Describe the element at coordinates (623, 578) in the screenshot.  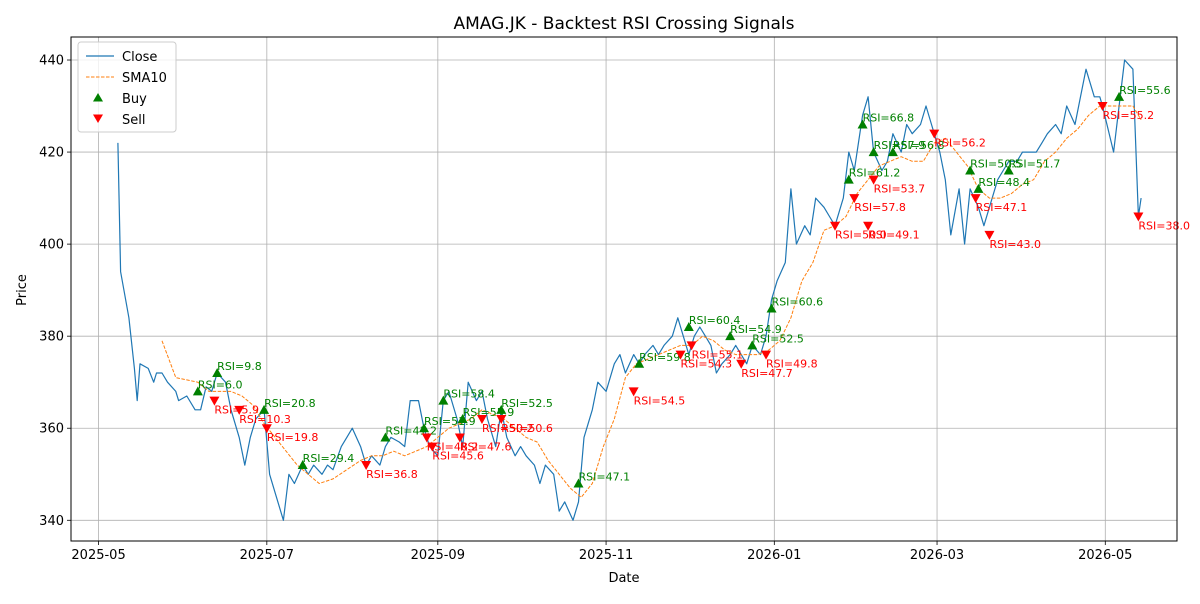
I see `x-axis-label: Date` at that location.